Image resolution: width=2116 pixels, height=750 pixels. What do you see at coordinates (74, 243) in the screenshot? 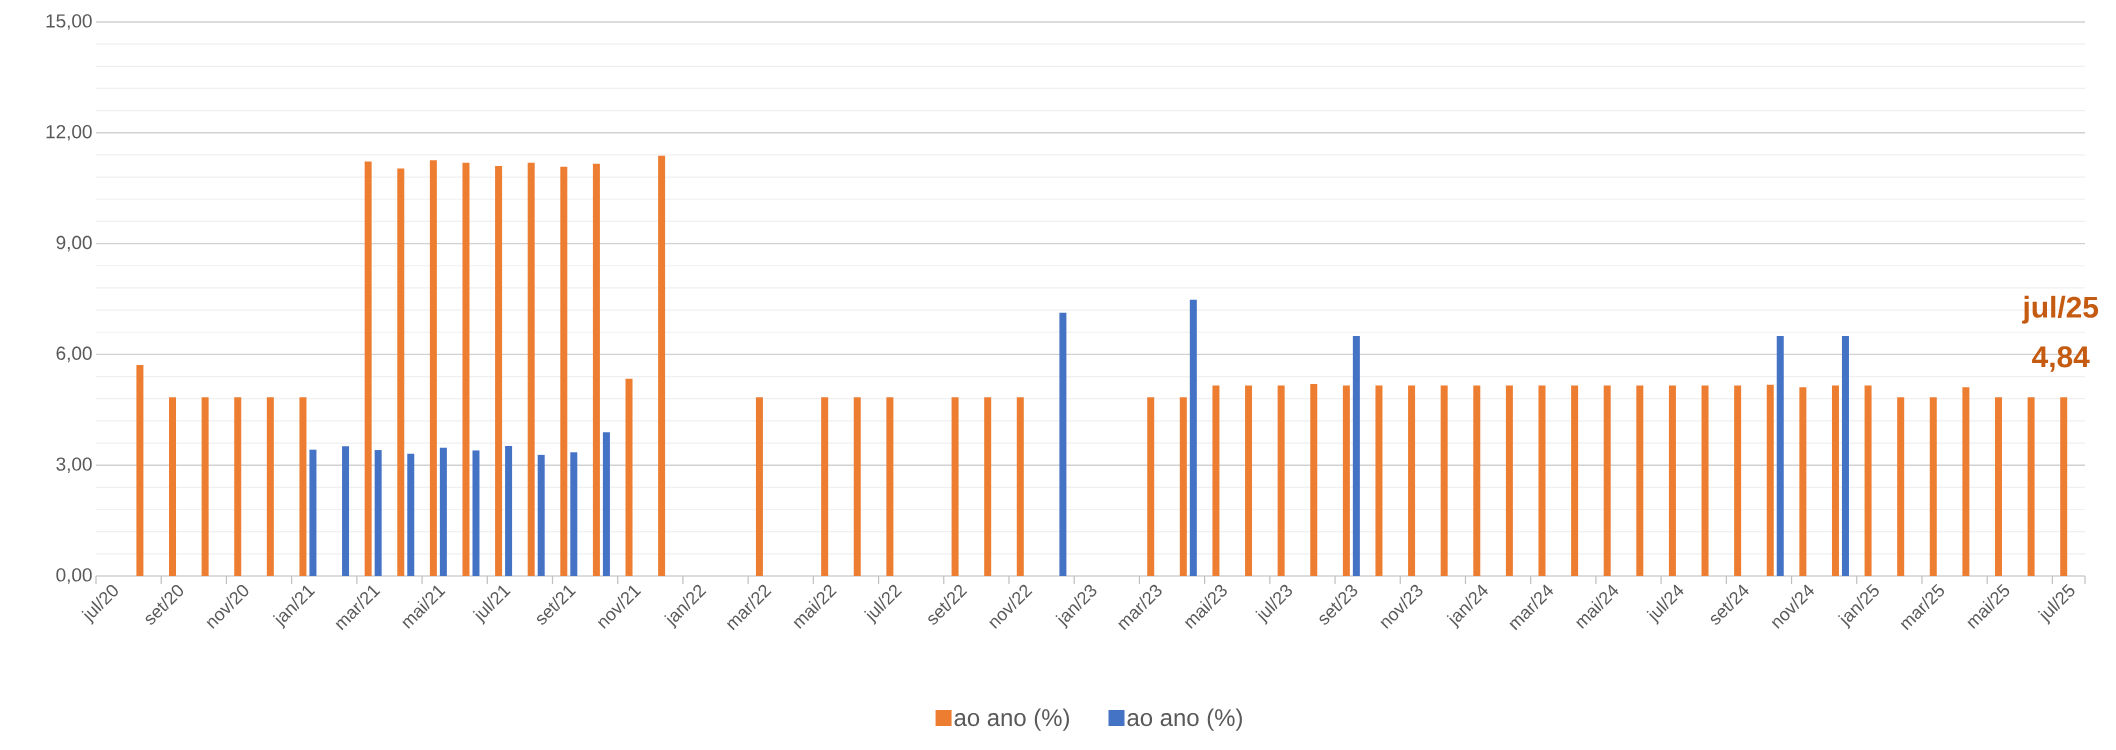
I see `y-tick-label: 9,00` at bounding box center [74, 243].